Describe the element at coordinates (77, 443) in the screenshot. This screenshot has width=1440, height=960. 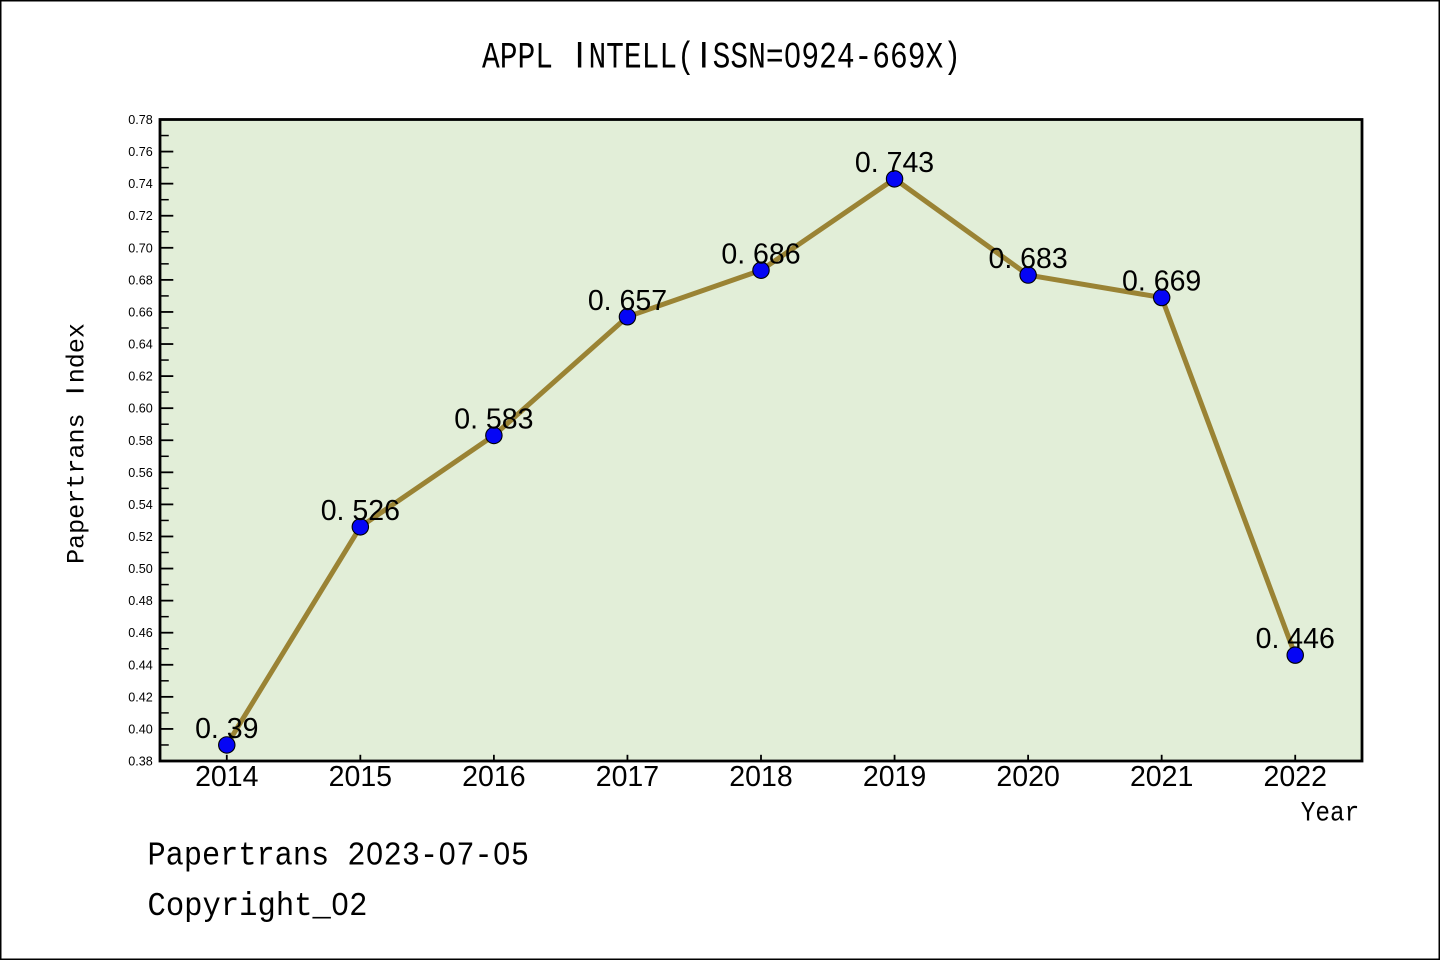
I see `svg-text: Papertrans Index` at that location.